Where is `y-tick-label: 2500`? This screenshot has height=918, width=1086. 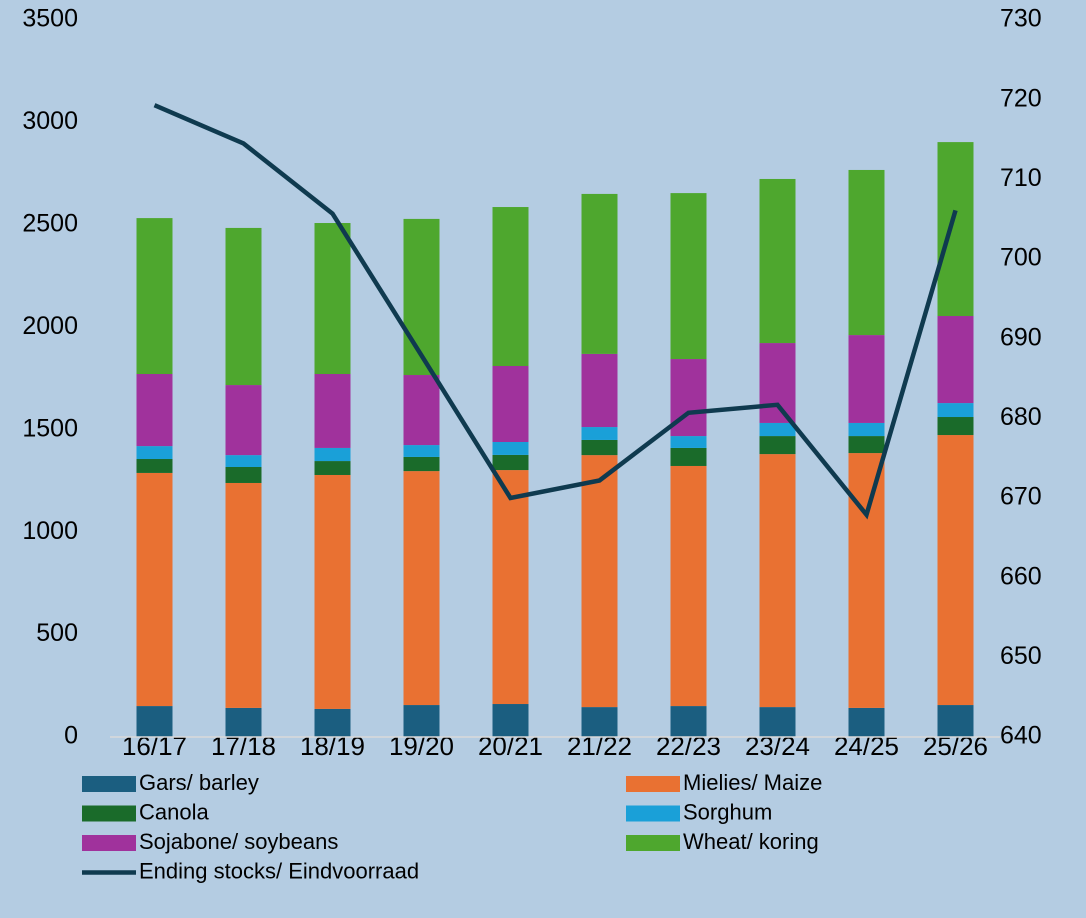 y-tick-label: 2500 is located at coordinates (50, 223).